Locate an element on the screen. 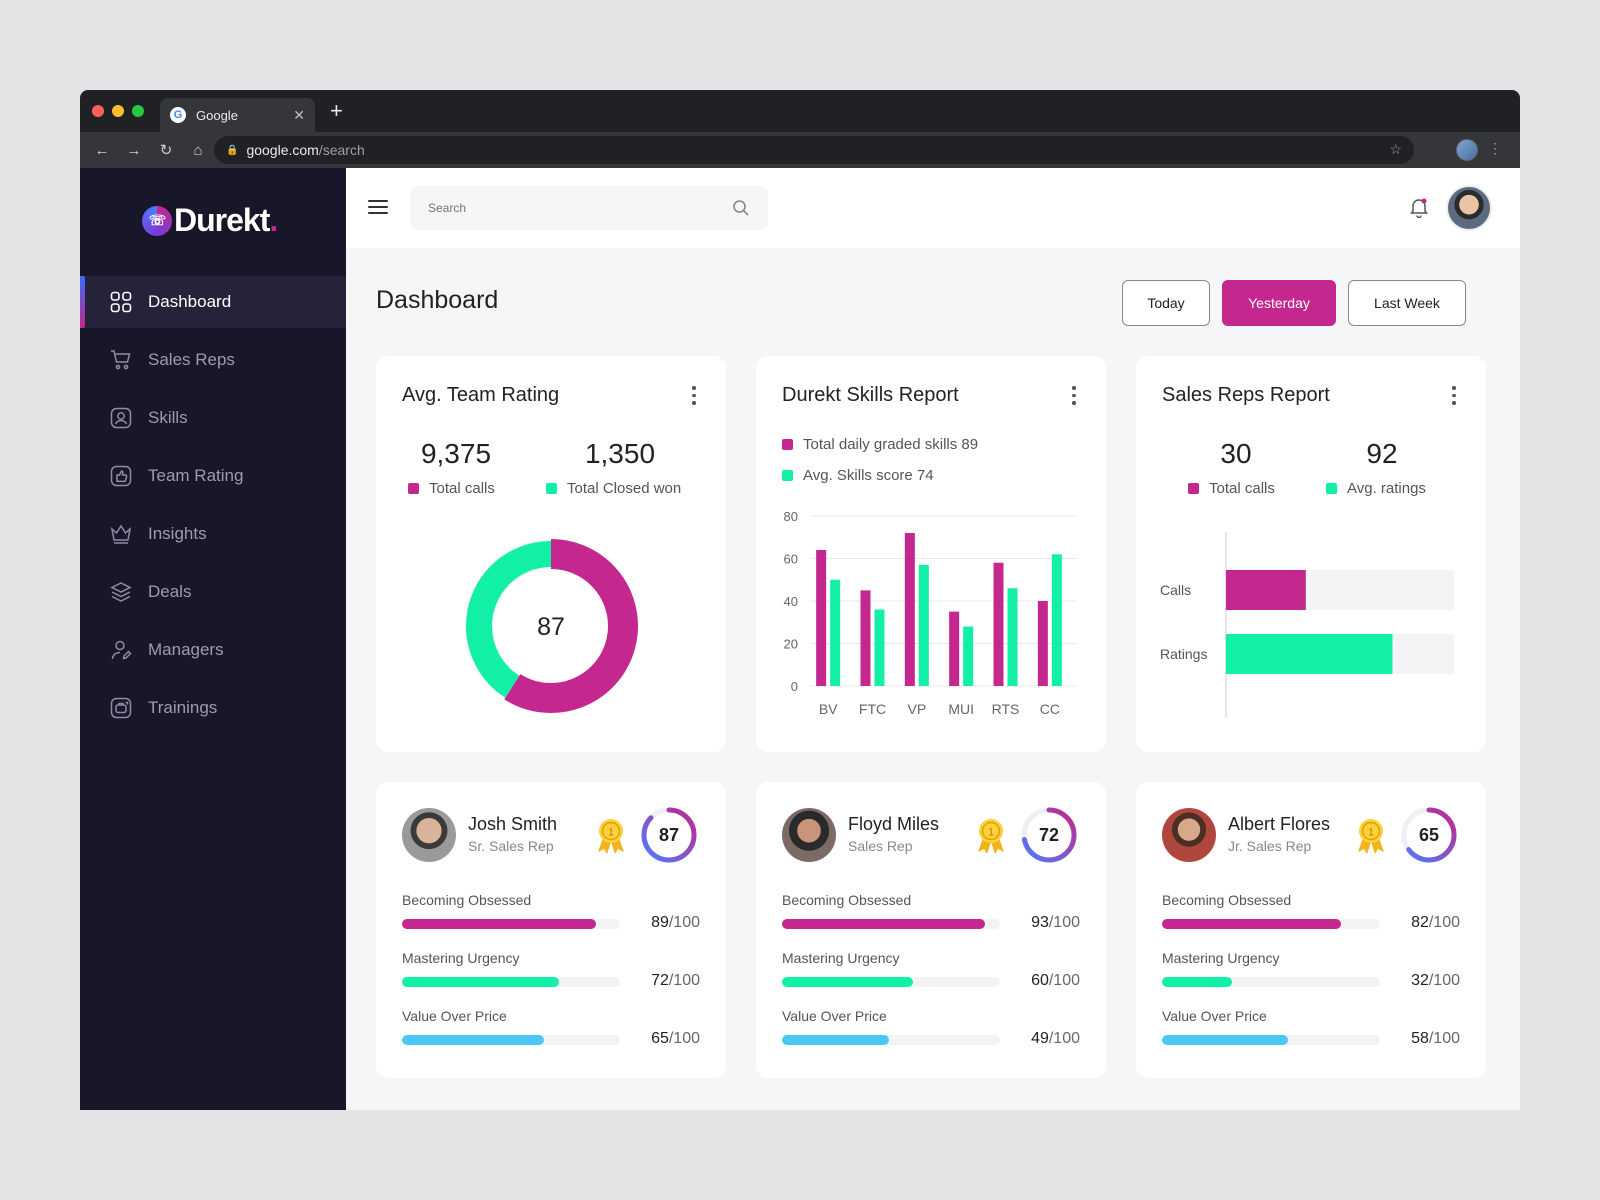  y-tick-label: 20 is located at coordinates (791, 644).